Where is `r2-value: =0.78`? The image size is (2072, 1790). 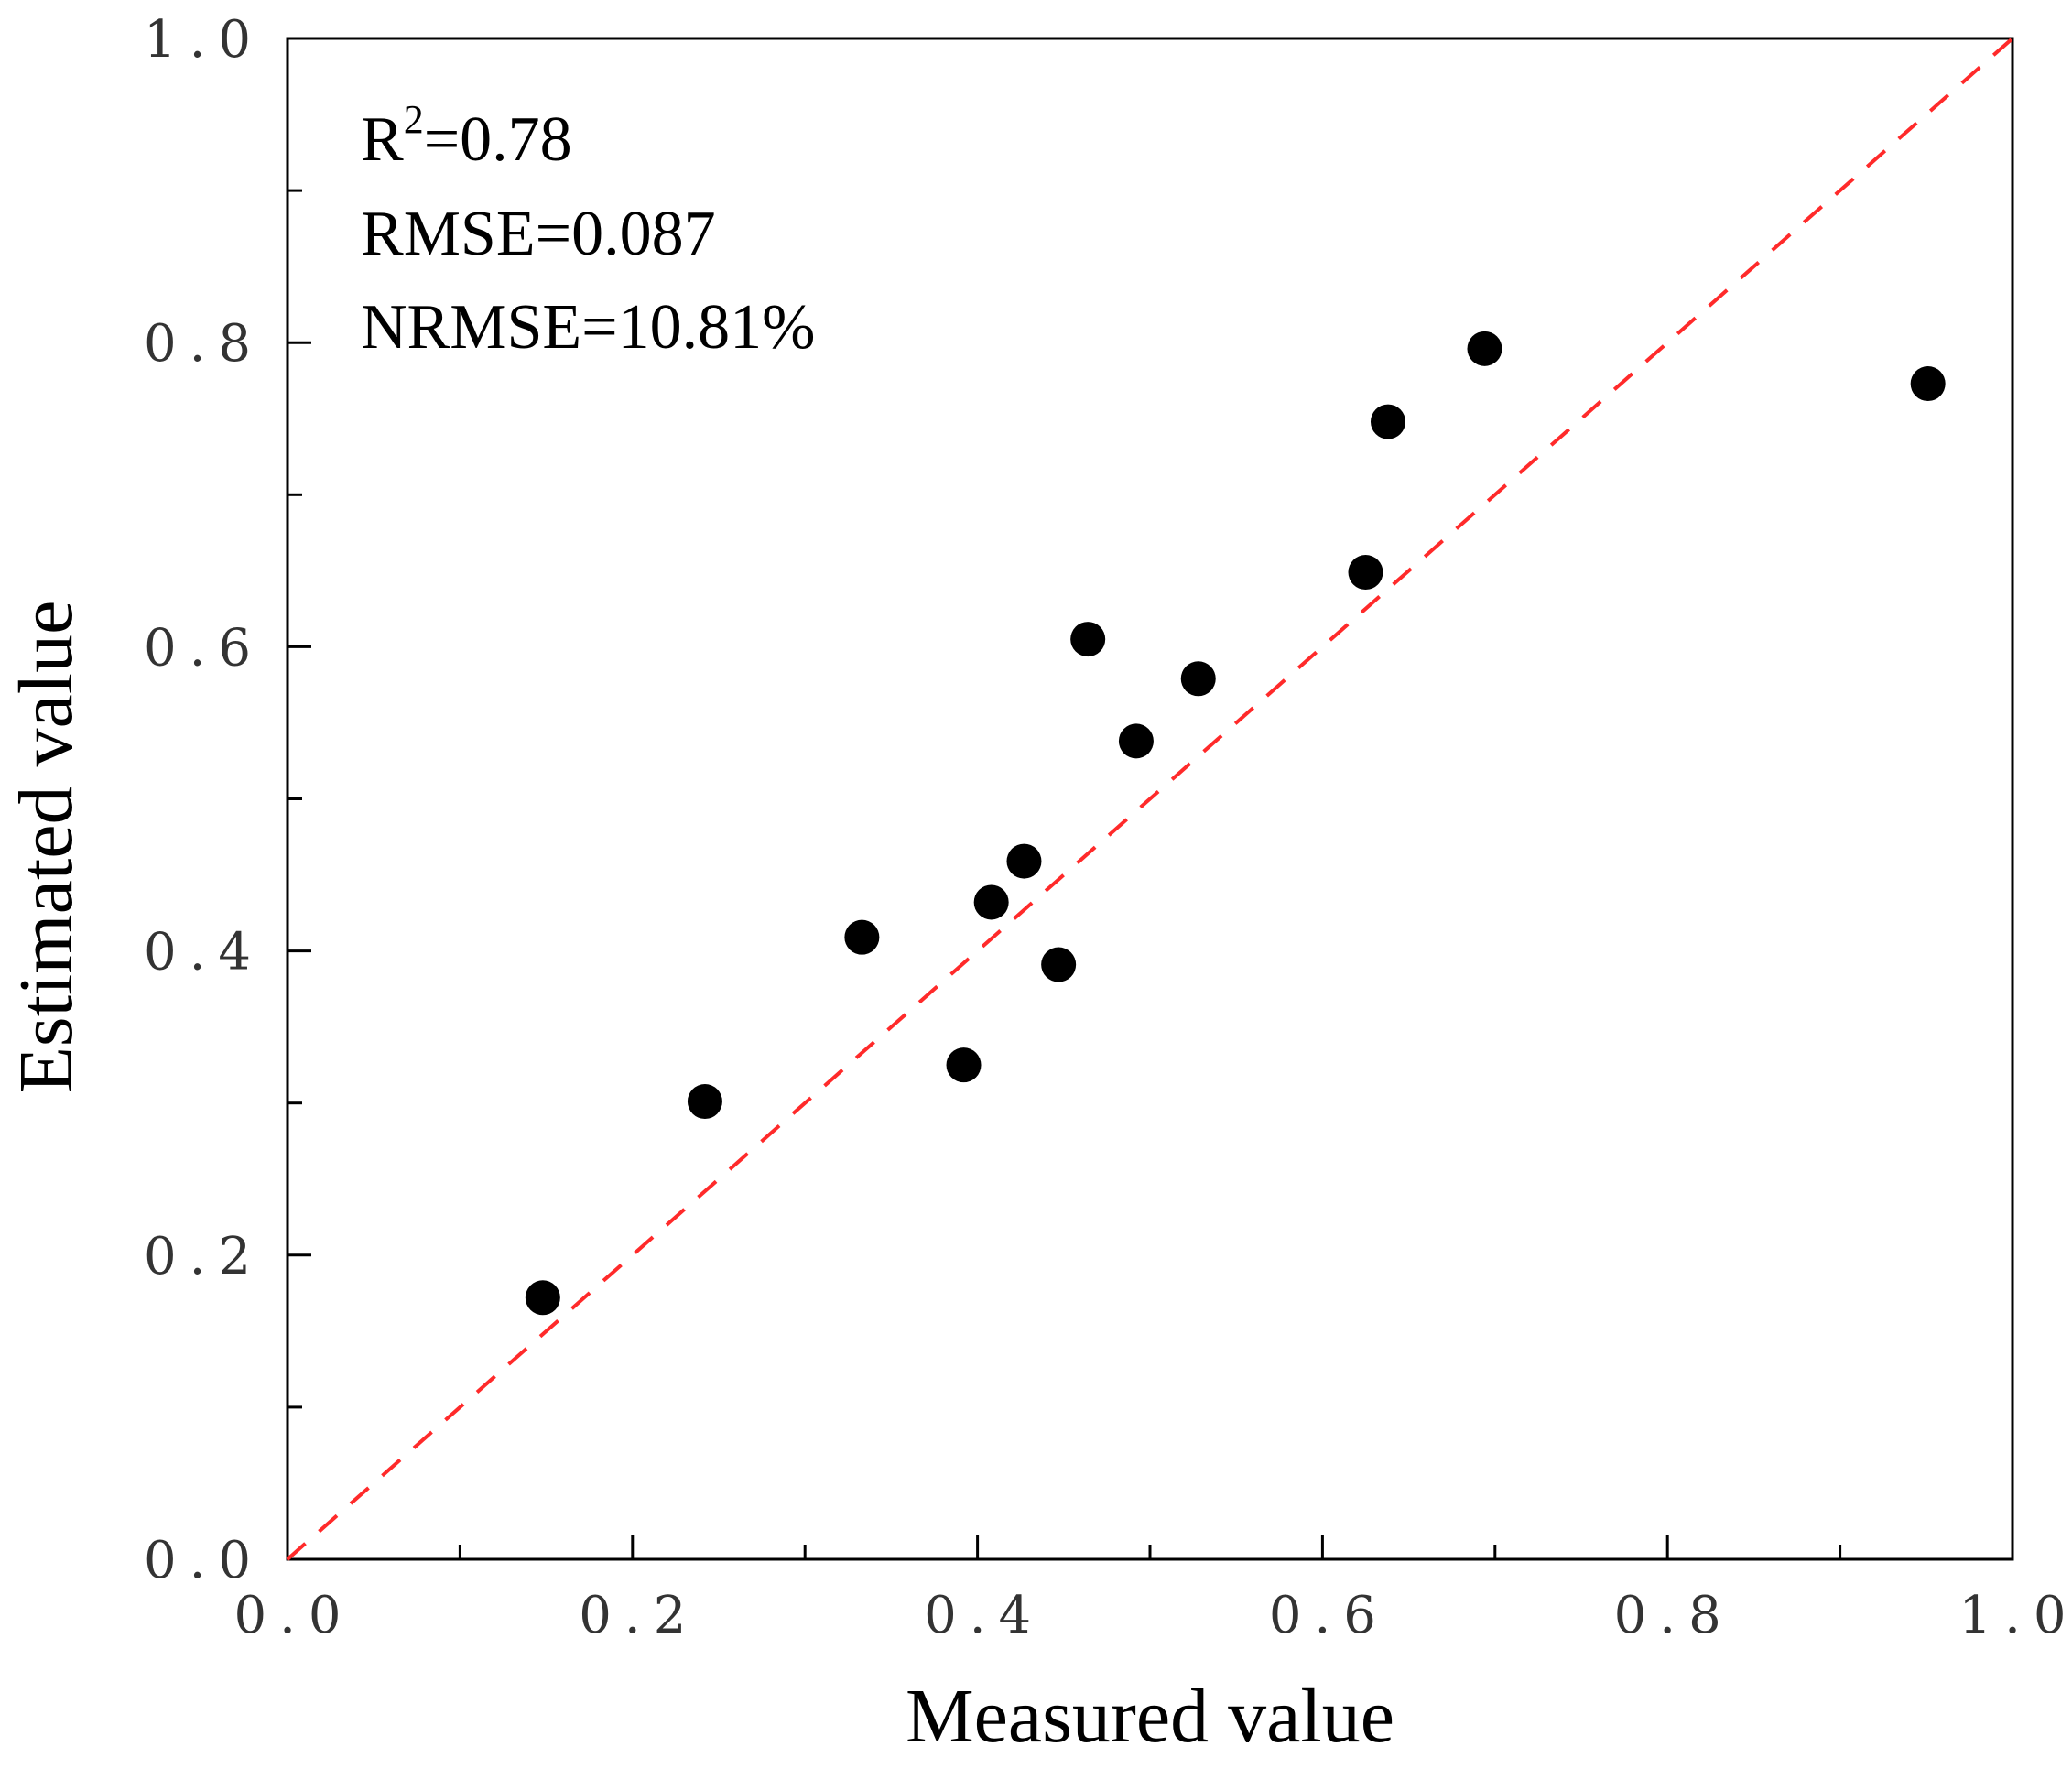
r2-value: =0.78 is located at coordinates (498, 139).